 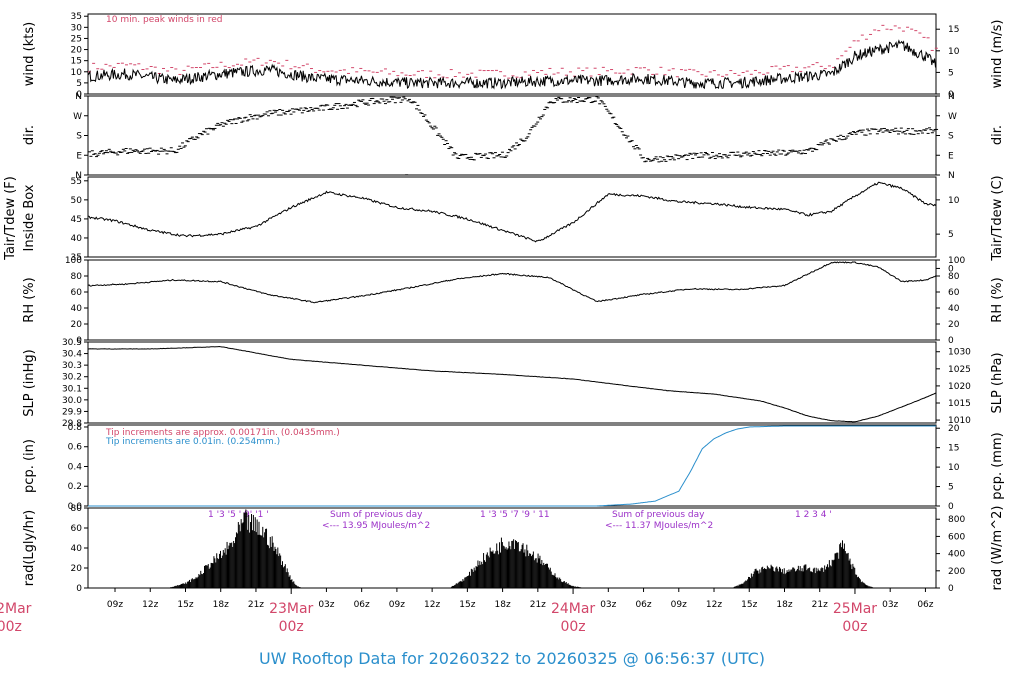 What do you see at coordinates (29, 466) in the screenshot?
I see `ylabel-pcp-left: pcp. (in)` at bounding box center [29, 466].